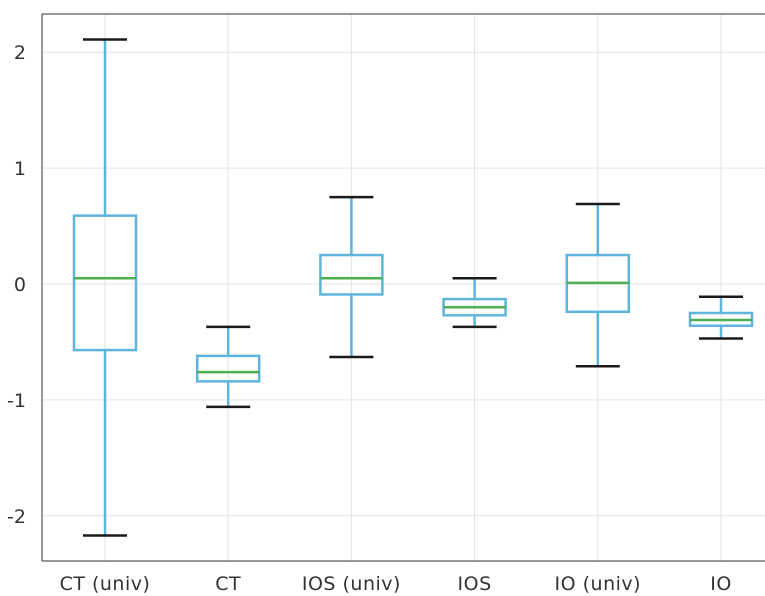 The width and height of the screenshot is (765, 596). Describe the element at coordinates (351, 584) in the screenshot. I see `x-tick-label: IOS (univ)` at that location.